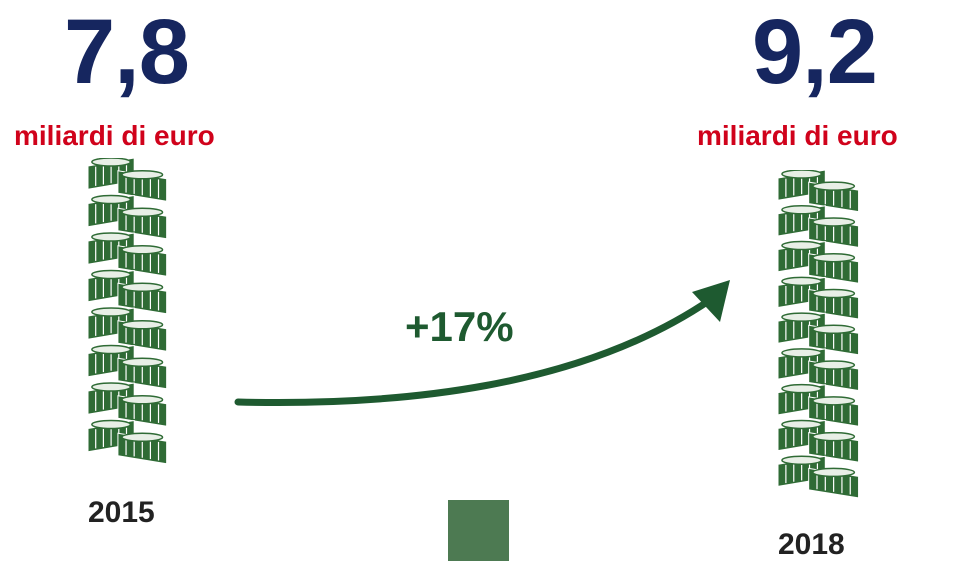  I want to click on year-2015: 2015, so click(121, 512).